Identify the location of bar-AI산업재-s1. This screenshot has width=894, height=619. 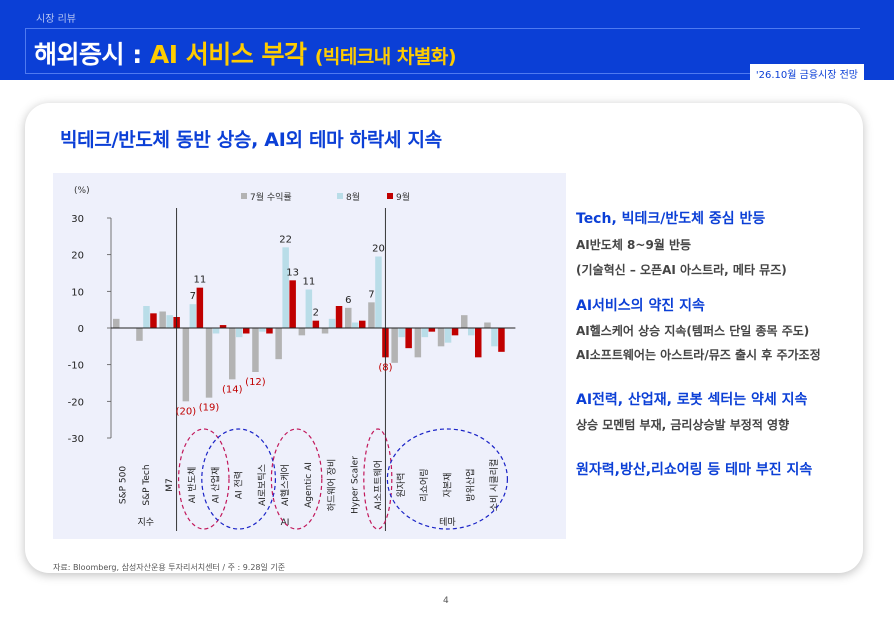
(209, 363).